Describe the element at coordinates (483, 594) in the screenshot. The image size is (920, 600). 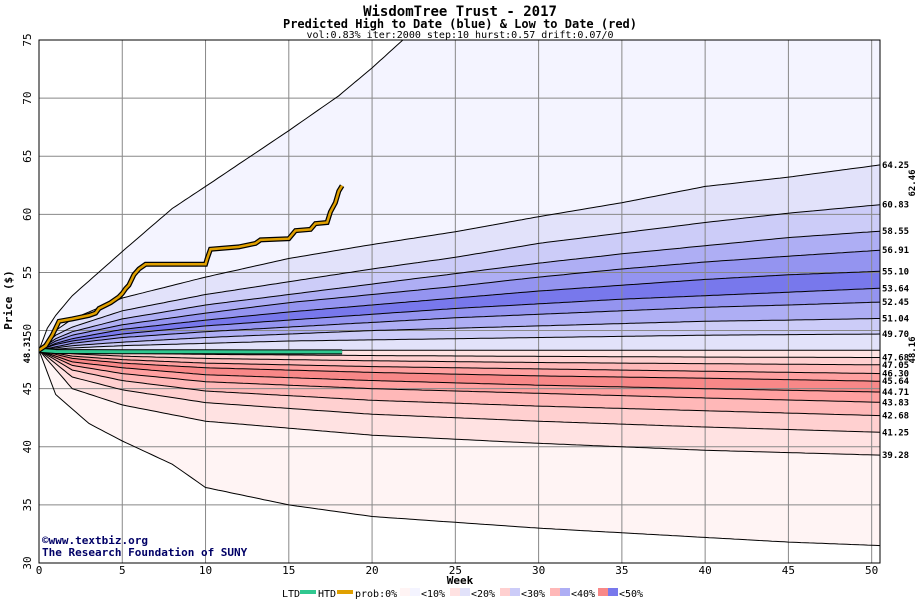
I see `legend-bin-label-1: <20%` at that location.